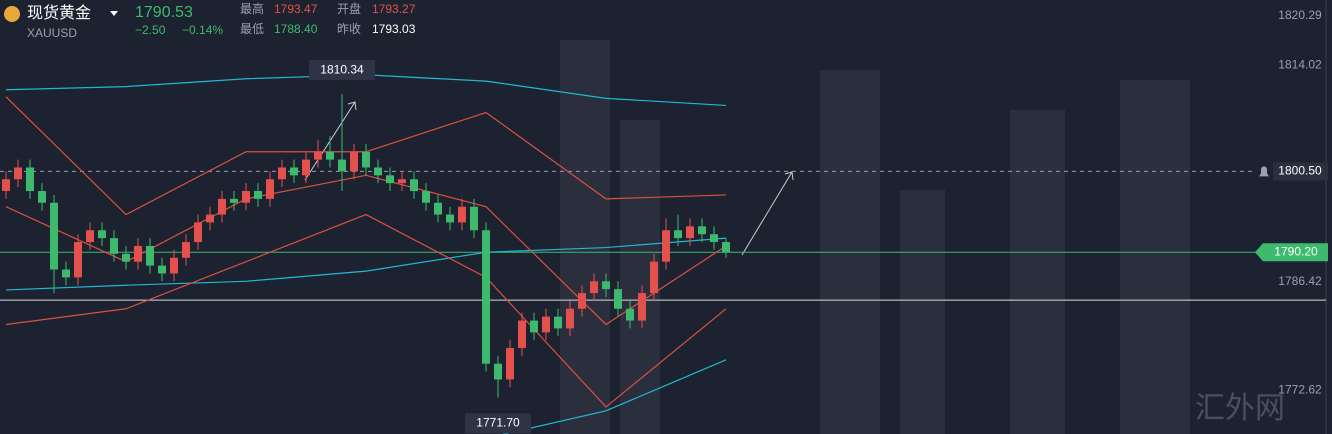 The image size is (1332, 434). I want to click on symbol: XAUUSD, so click(52, 33).